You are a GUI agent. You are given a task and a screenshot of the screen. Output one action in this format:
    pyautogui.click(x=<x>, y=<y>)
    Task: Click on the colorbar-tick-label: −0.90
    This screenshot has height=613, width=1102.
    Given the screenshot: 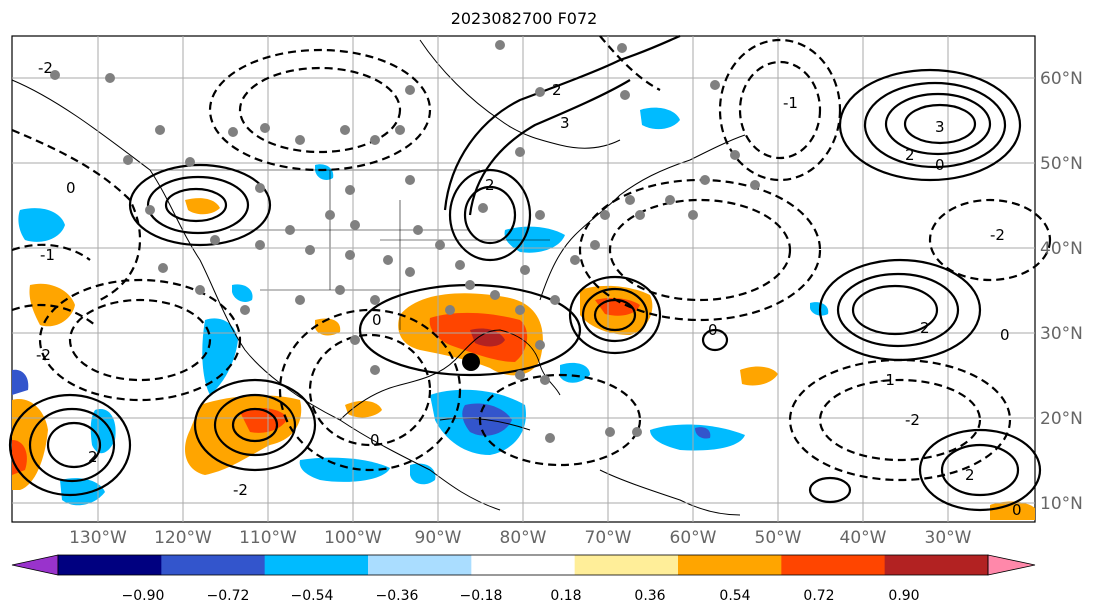 What is the action you would take?
    pyautogui.click(x=143, y=596)
    